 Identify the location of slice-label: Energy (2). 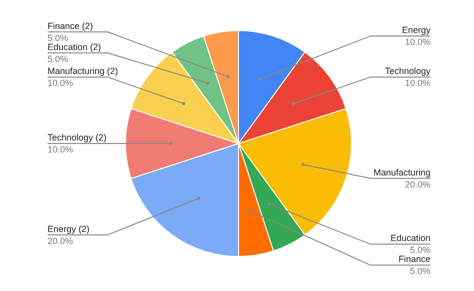
(69, 229).